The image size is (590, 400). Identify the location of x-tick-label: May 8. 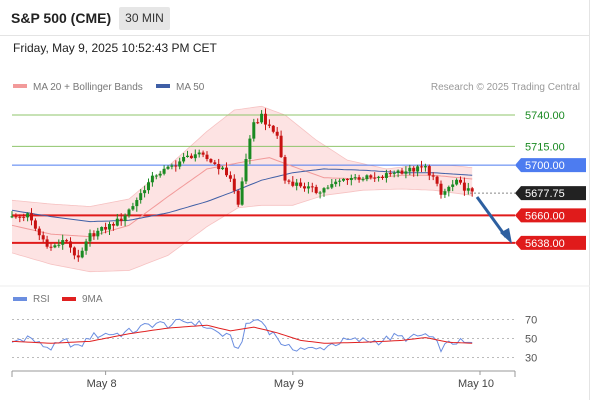
(102, 384).